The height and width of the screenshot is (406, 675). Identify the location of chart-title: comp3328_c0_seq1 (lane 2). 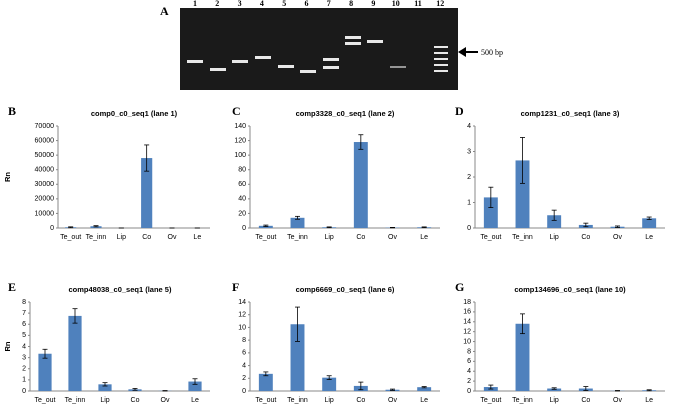
(345, 113).